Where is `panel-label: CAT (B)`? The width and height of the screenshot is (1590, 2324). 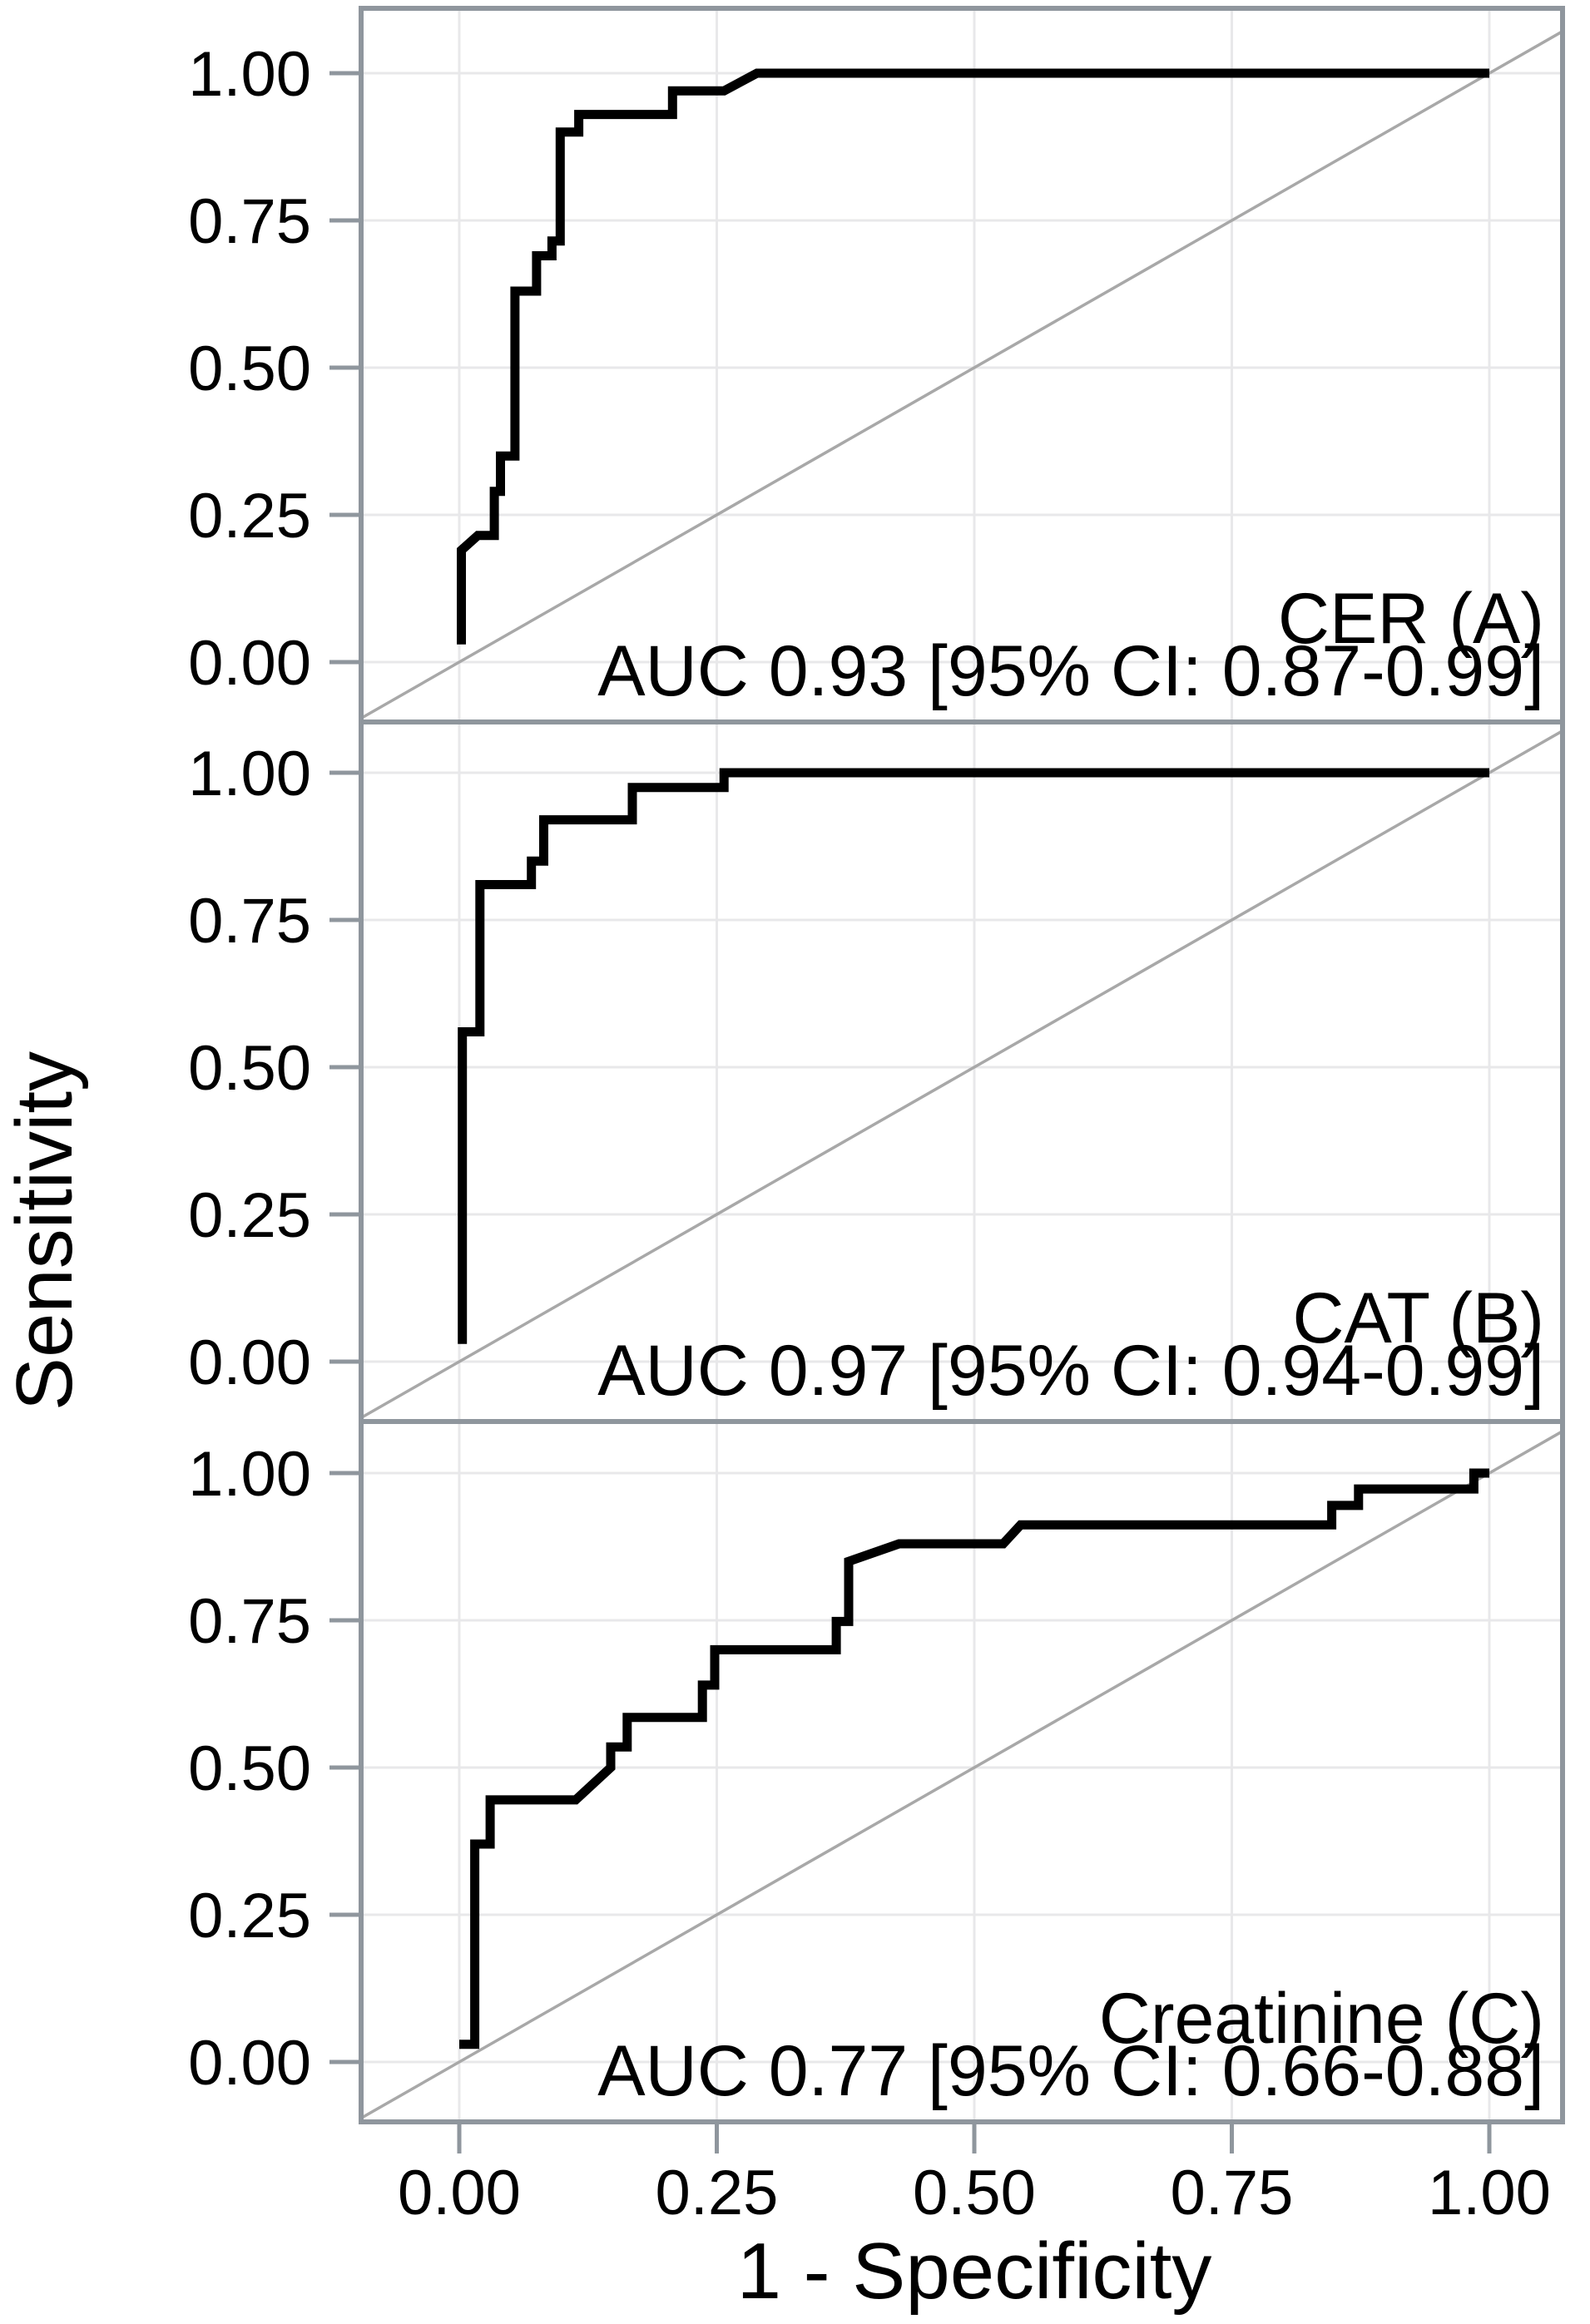
panel-label: CAT (B) is located at coordinates (1418, 1318).